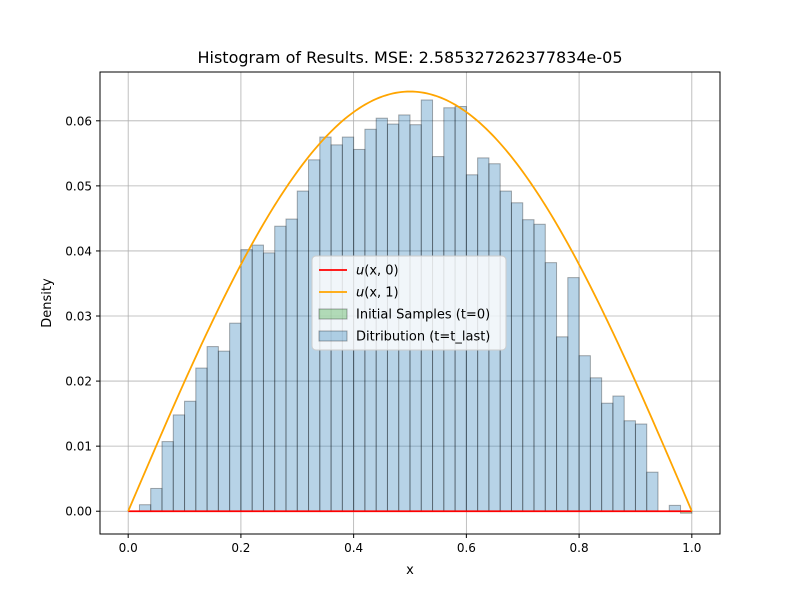 The height and width of the screenshot is (600, 800). Describe the element at coordinates (78, 447) in the screenshot. I see `y-tick-label: 0.01` at that location.